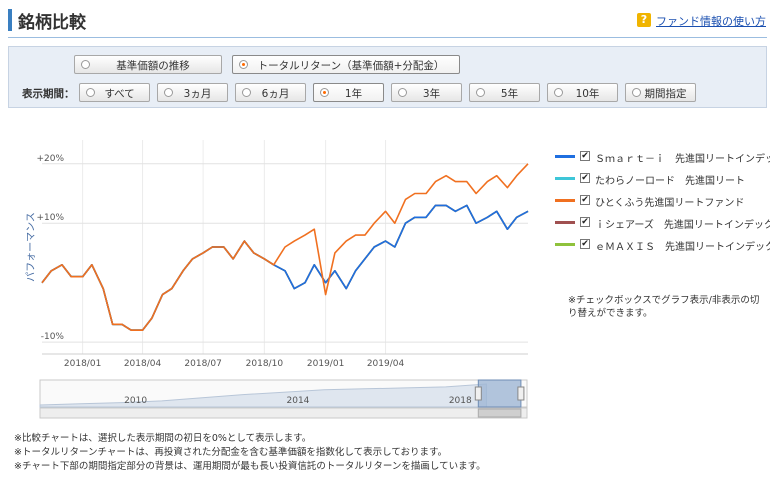 The height and width of the screenshot is (479, 775). Describe the element at coordinates (48, 94) in the screenshot. I see `period-label: 表示期間：` at that location.